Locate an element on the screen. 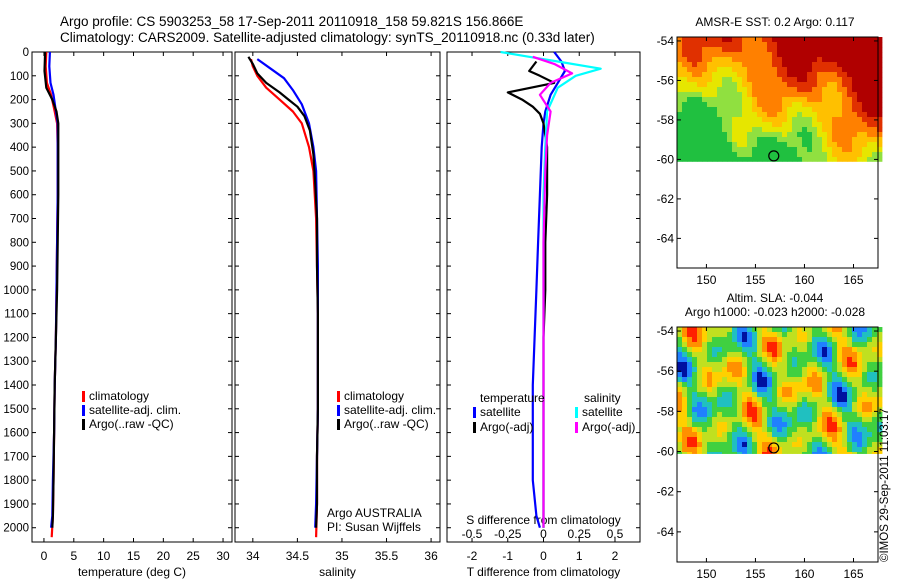  series-line is located at coordinates (51, 289).